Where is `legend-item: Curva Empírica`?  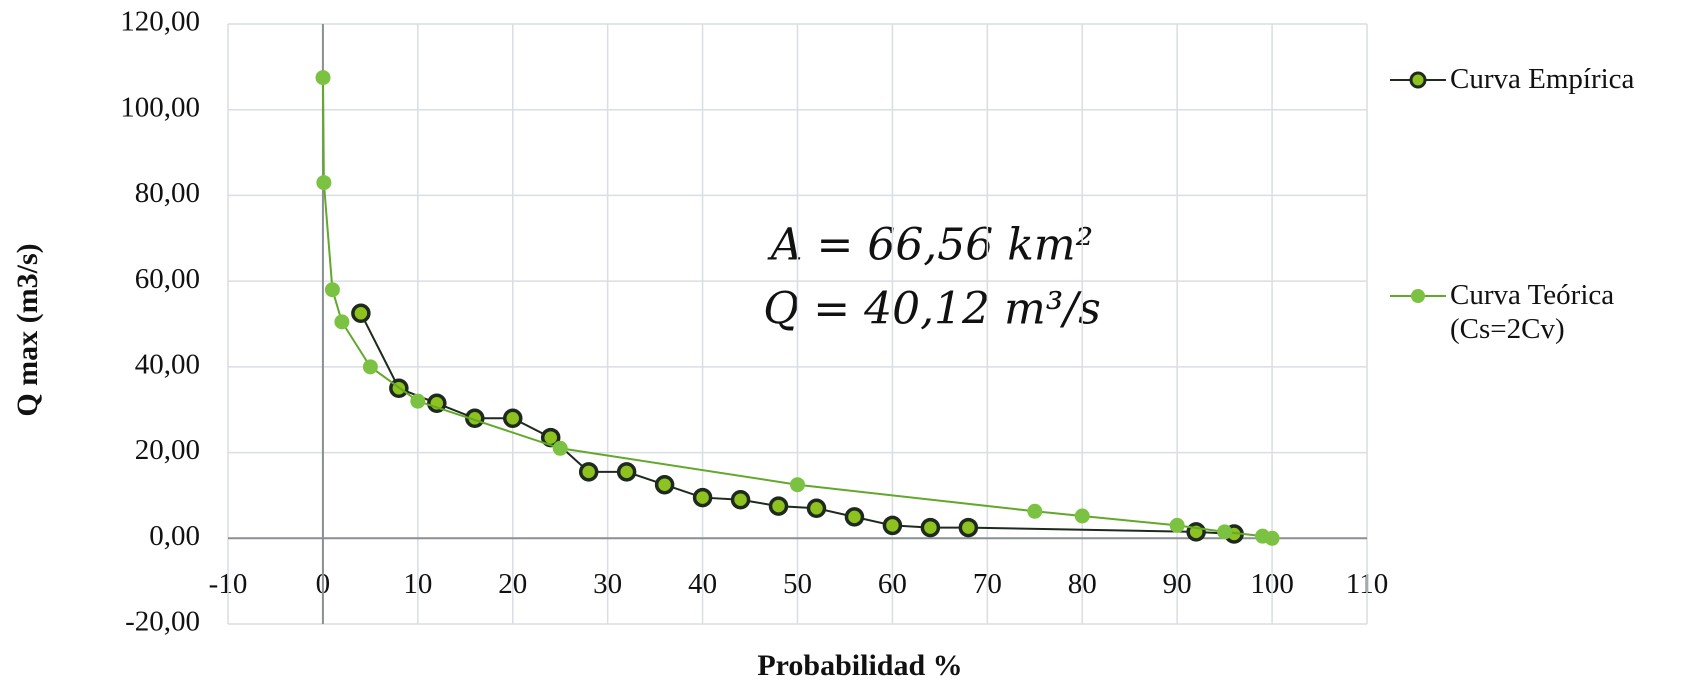
legend-item: Curva Empírica is located at coordinates (1541, 79).